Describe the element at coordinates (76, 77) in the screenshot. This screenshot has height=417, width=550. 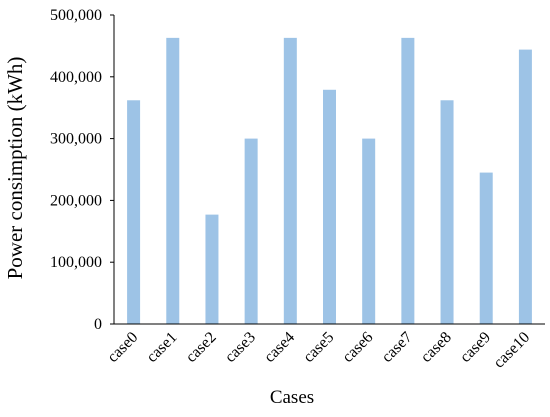
I see `y-tick-label: 400,000` at that location.